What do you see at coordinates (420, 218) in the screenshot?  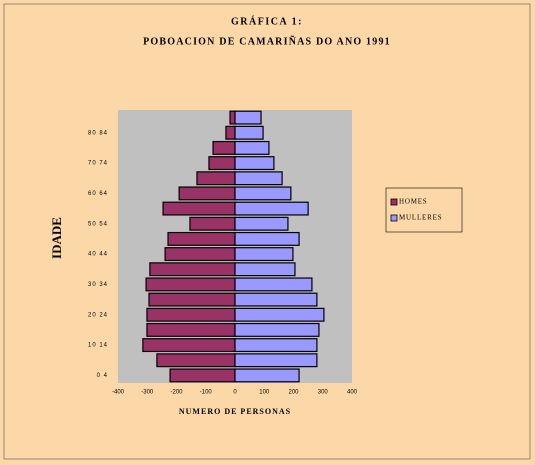 I see `legend-label: MULLERES` at bounding box center [420, 218].